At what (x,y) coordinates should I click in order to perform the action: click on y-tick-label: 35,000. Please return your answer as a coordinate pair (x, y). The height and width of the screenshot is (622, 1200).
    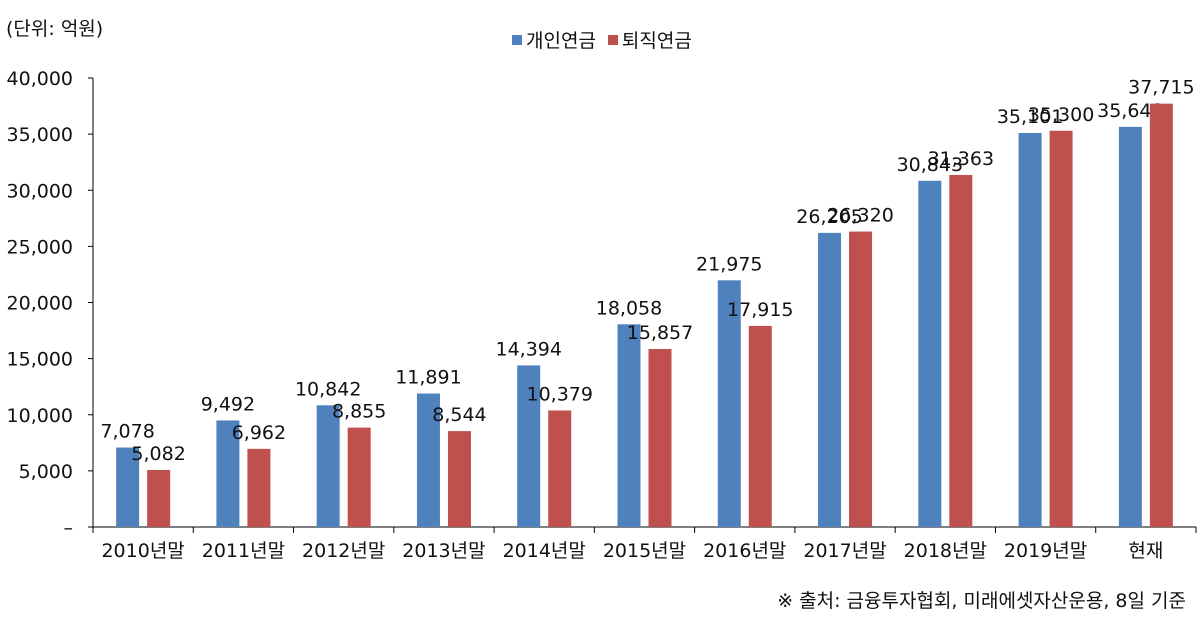
    Looking at the image, I should click on (40, 135).